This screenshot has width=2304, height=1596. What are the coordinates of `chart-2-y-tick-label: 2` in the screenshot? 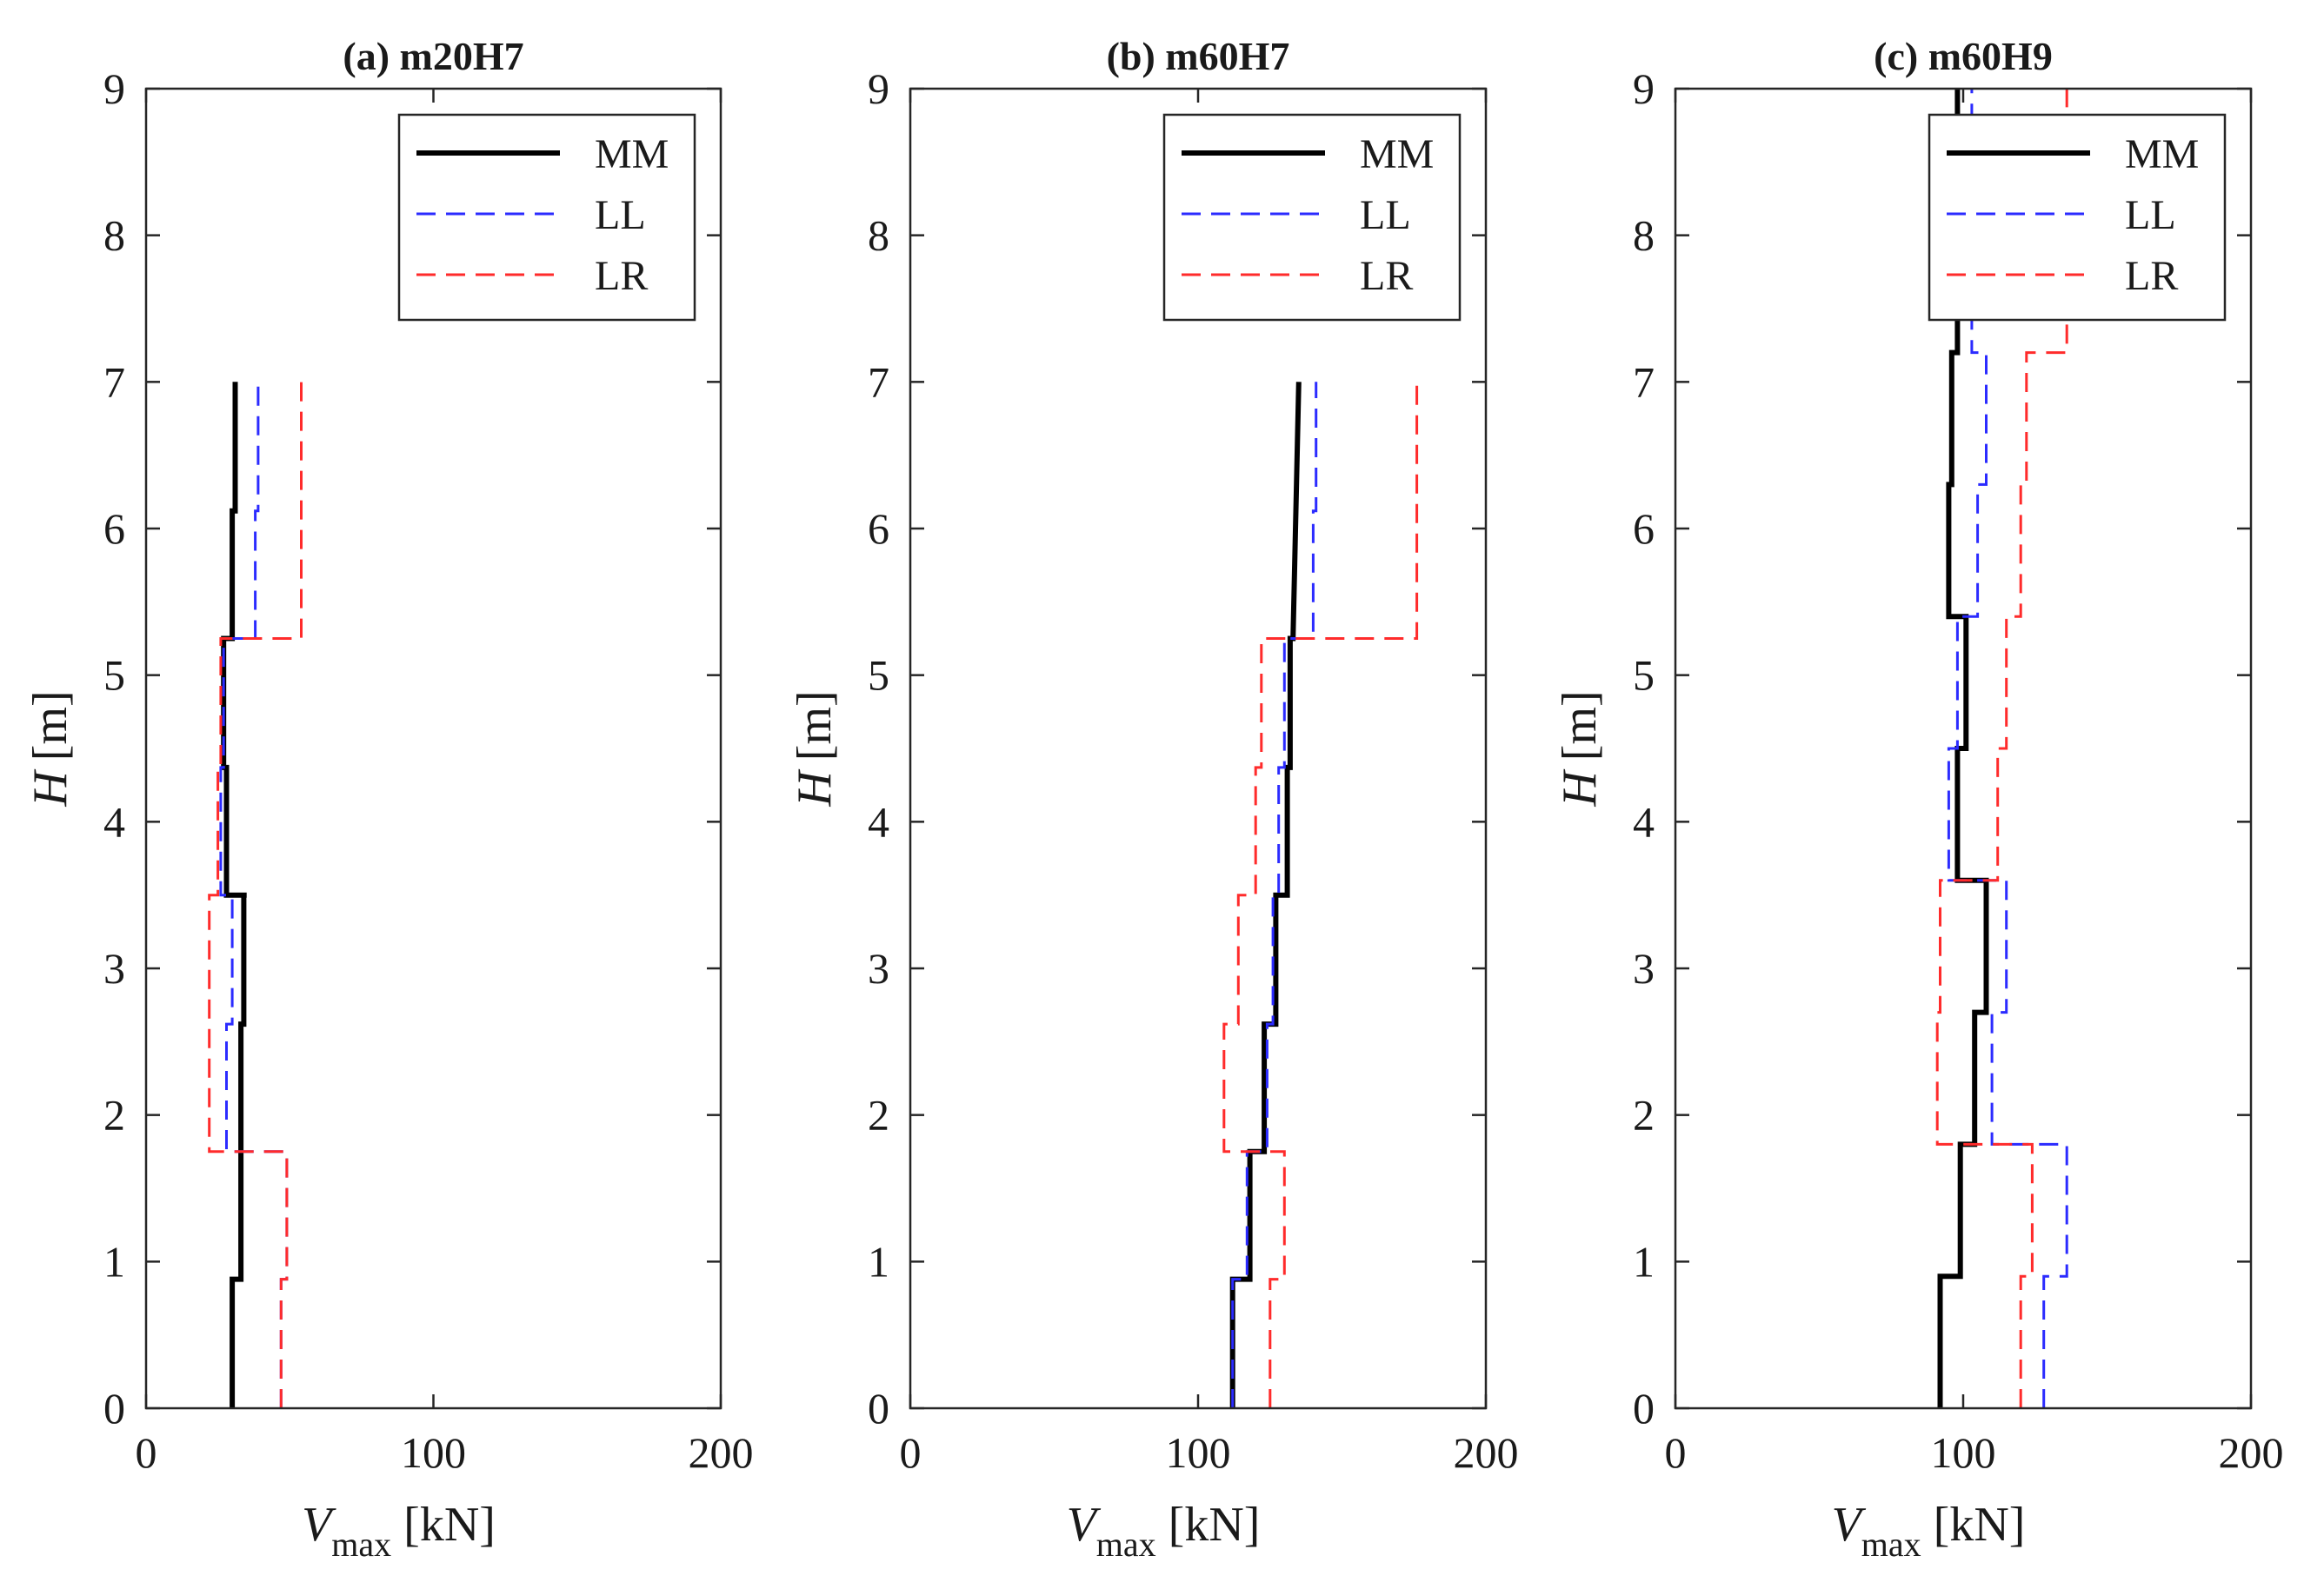 It's located at (1644, 1115).